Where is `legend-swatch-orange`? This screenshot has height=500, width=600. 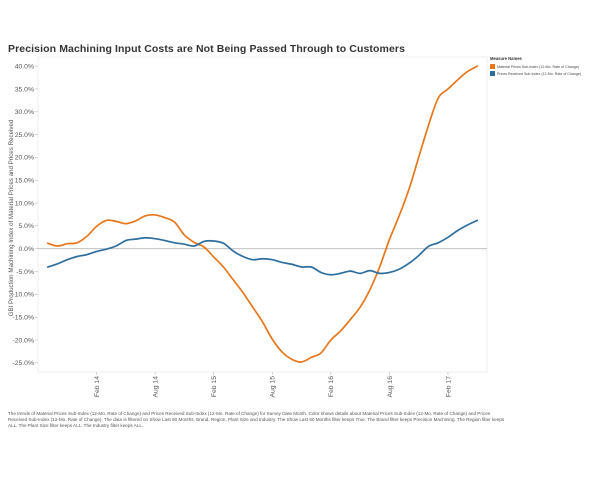 legend-swatch-orange is located at coordinates (492, 66).